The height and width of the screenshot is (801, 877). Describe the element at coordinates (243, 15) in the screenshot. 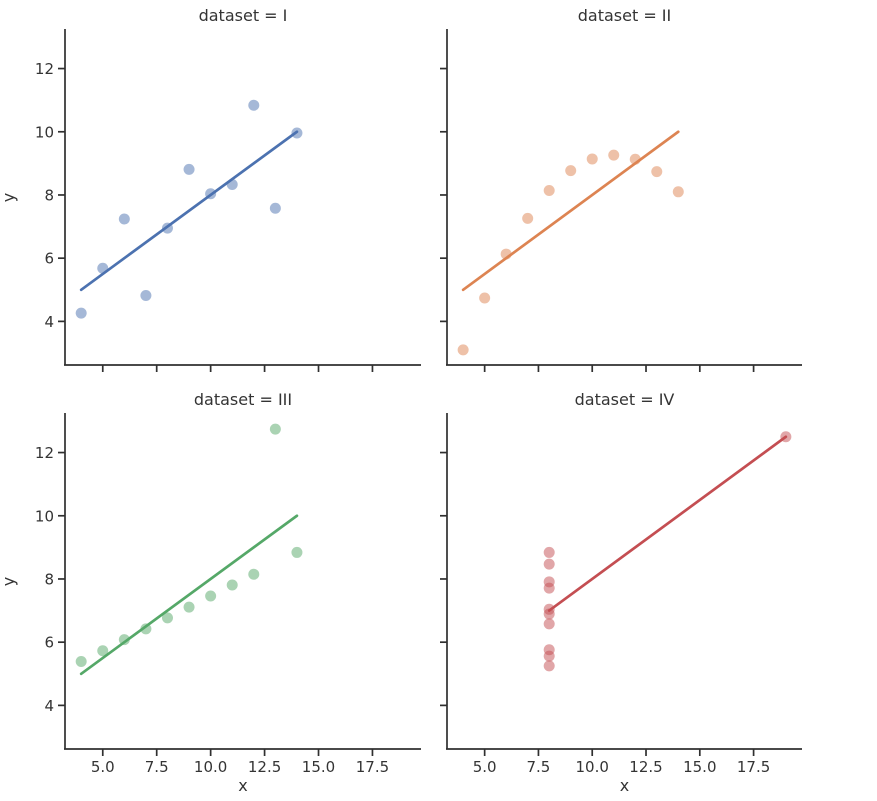

I see `facet-title: dataset = I` at that location.